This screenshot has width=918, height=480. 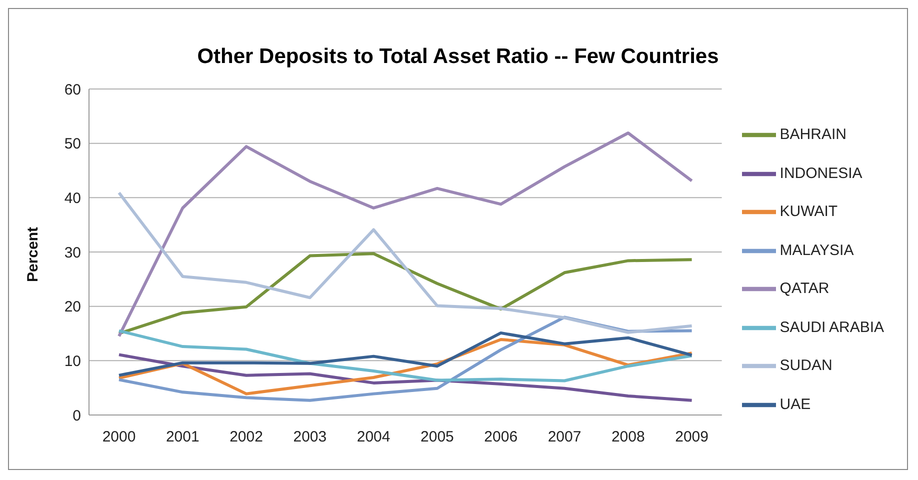 I want to click on legend-label: QATAR, so click(x=805, y=288).